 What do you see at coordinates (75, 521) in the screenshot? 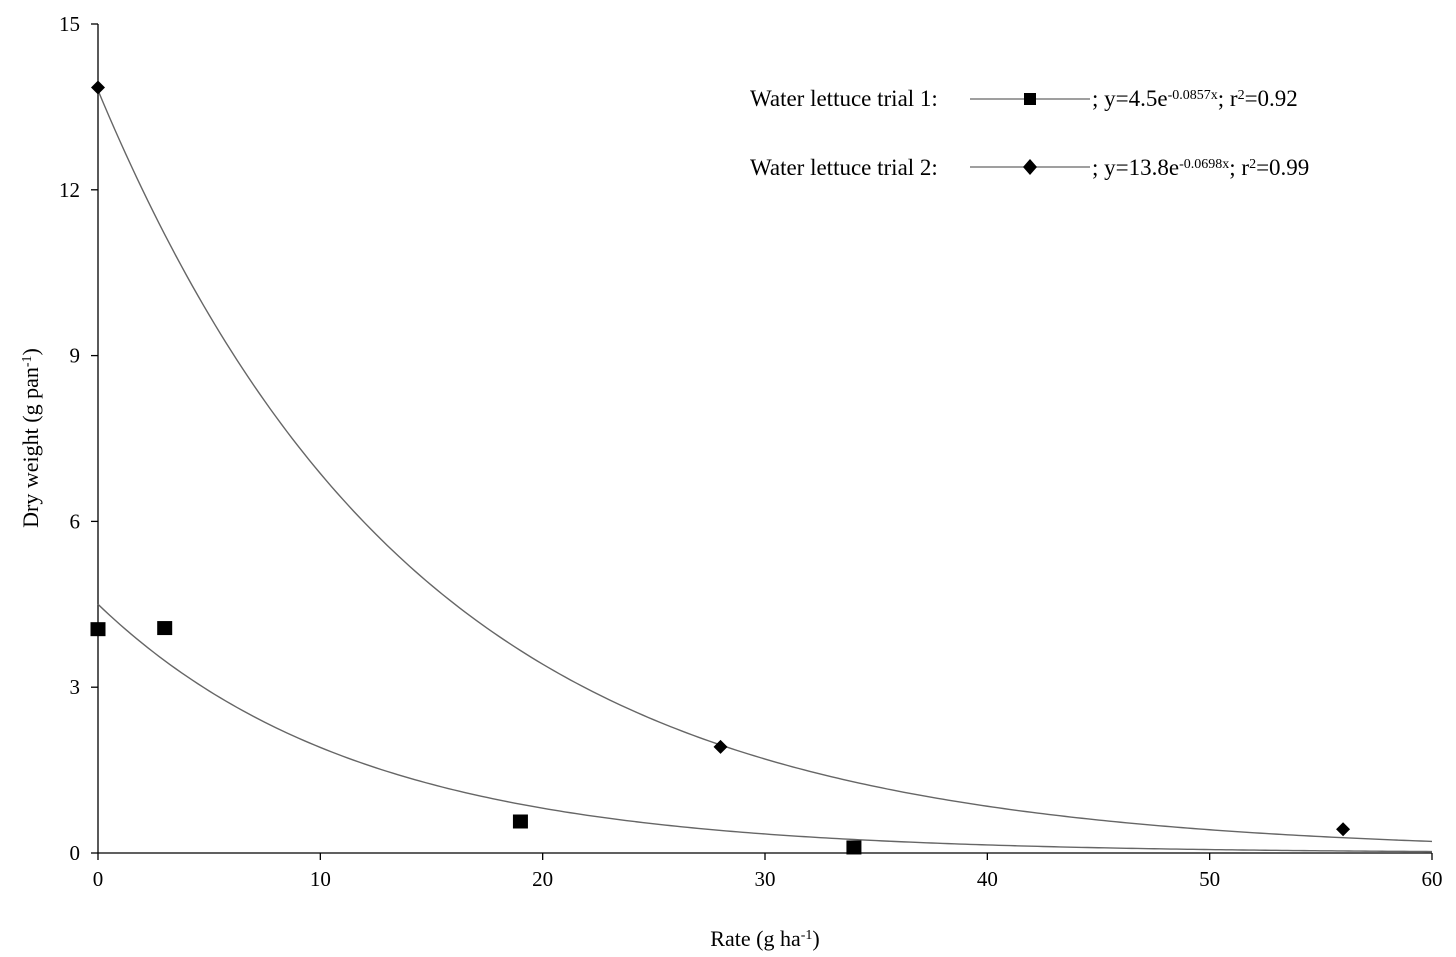
I see `y-tick-label: 6` at bounding box center [75, 521].